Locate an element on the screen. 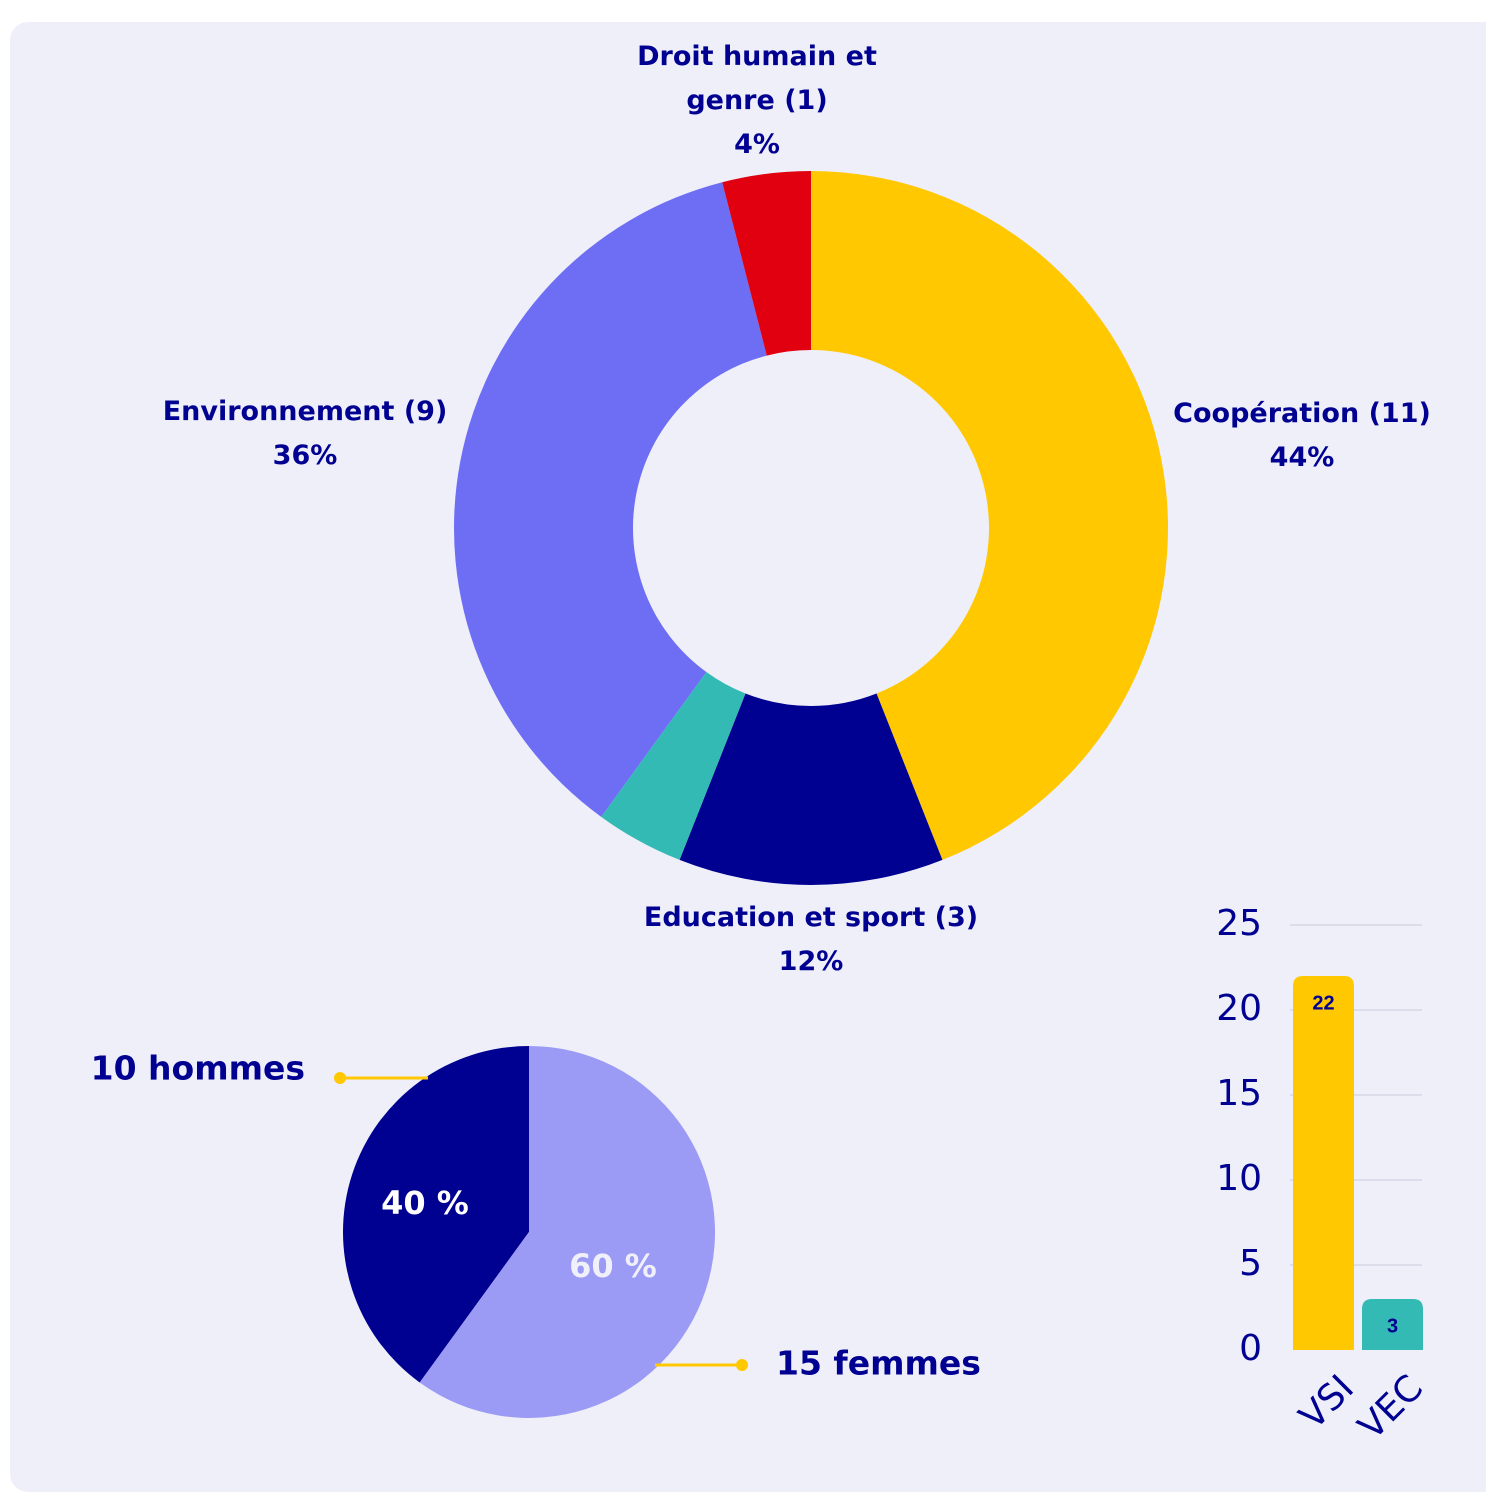 This screenshot has height=1500, width=1486. pie-label: 15 femmes is located at coordinates (878, 1363).